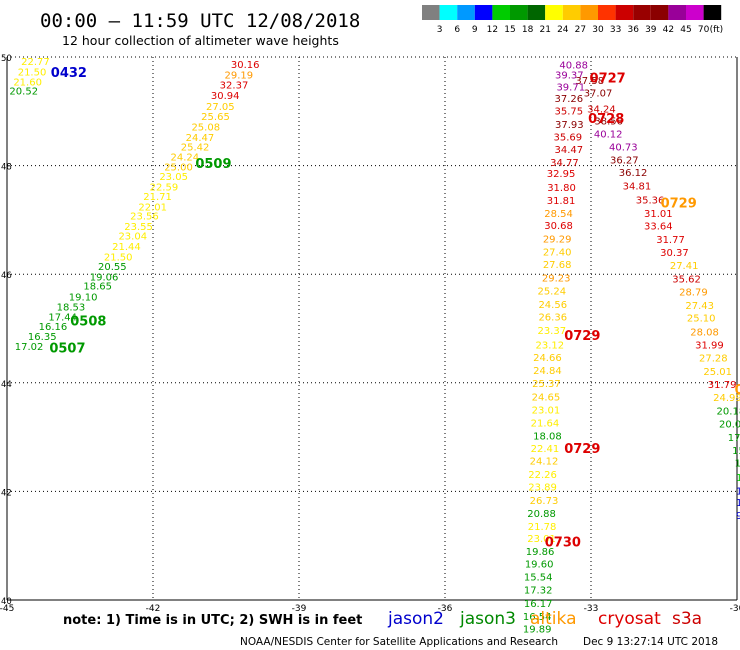 The width and height of the screenshot is (740, 650). What do you see at coordinates (71, 307) in the screenshot?
I see `wave-height-label: 18.53` at bounding box center [71, 307].